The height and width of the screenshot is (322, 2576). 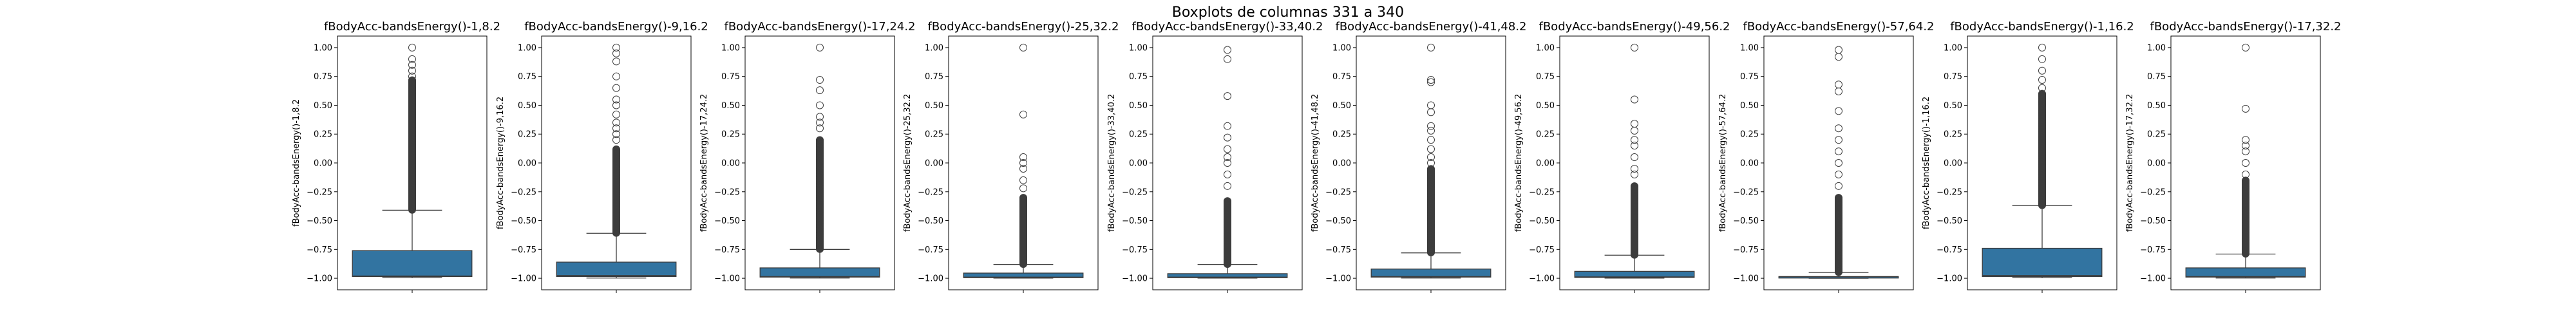 I want to click on subplot-title: fBodyAcc-bandsEnergy()-1,16.2, so click(x=2042, y=26).